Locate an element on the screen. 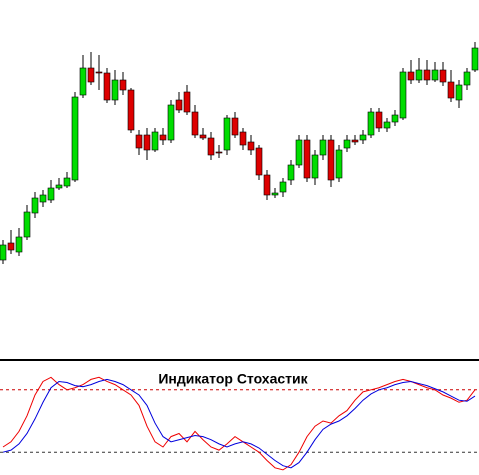 The image size is (479, 475). indicator-title: Индикатор Стохастик is located at coordinates (233, 379).